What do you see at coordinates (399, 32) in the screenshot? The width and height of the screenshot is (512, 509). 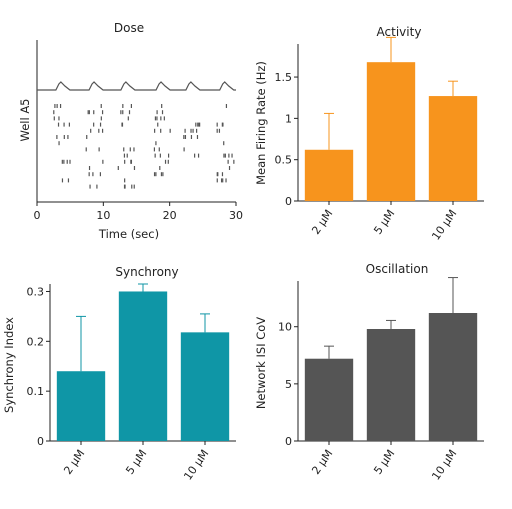 I see `activity-title: Activity` at bounding box center [399, 32].